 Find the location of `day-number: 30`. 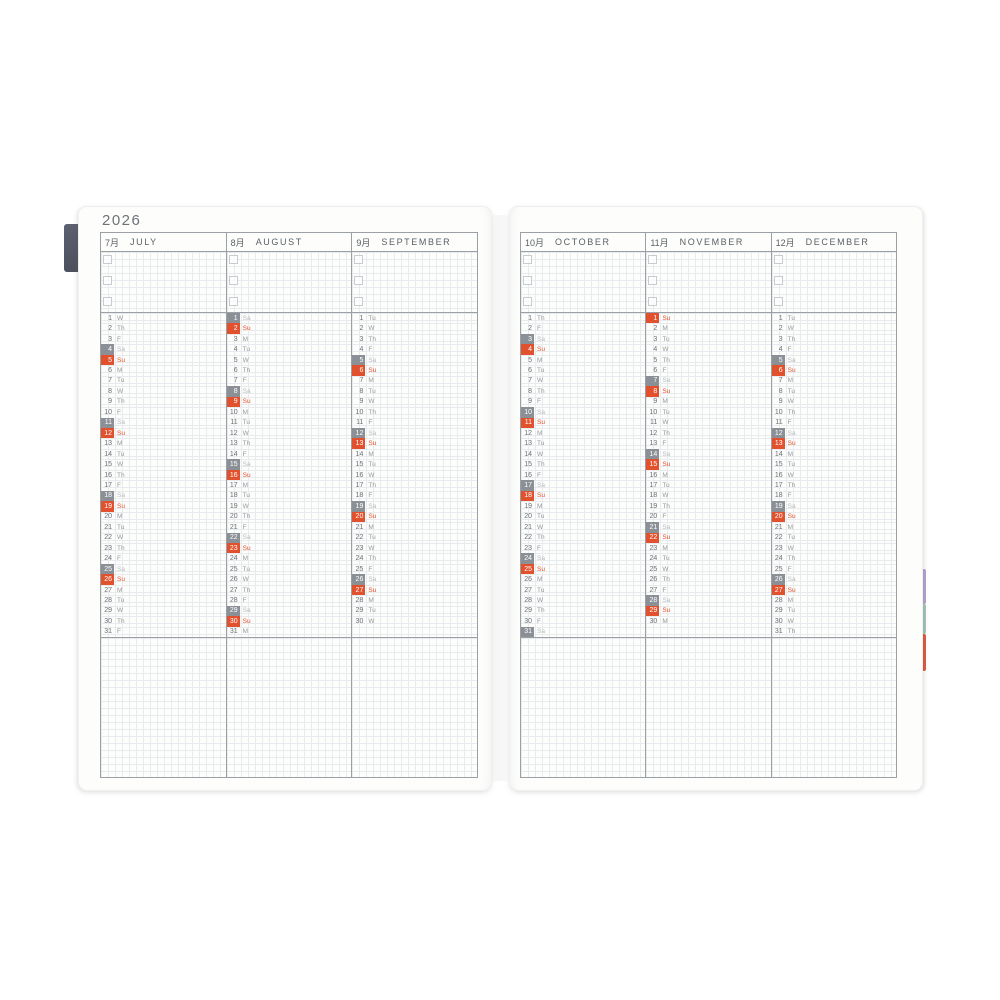

day-number: 30 is located at coordinates (233, 621).